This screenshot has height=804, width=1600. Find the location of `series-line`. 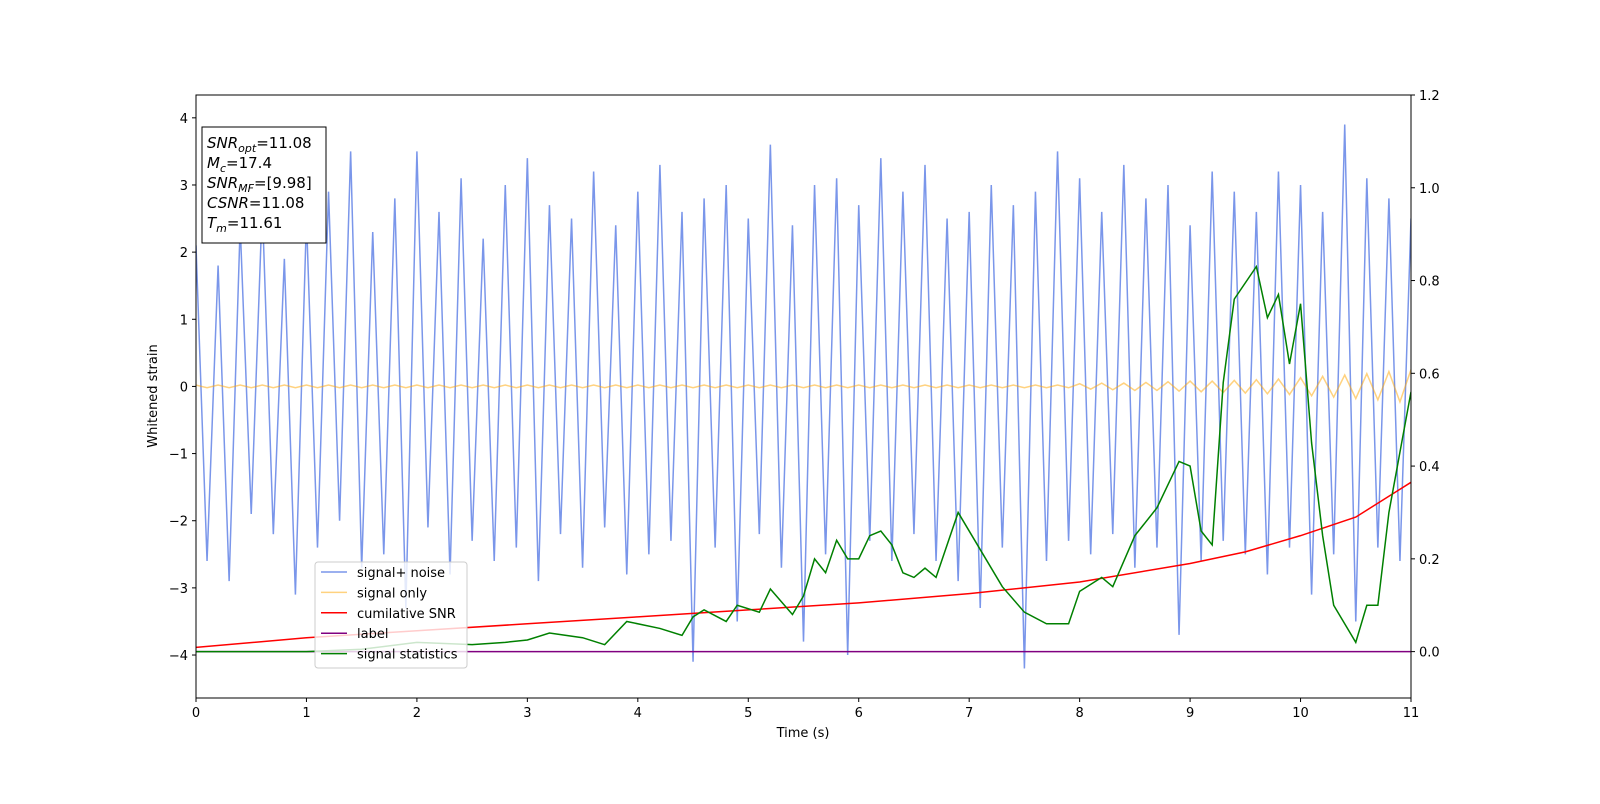

series-line is located at coordinates (803, 387).